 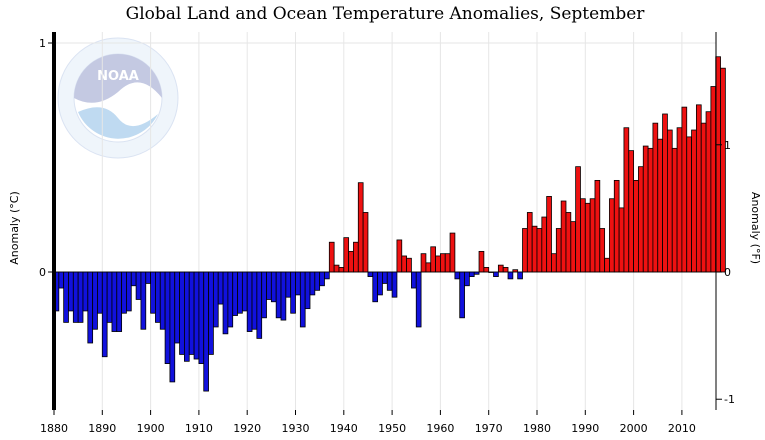 What do you see at coordinates (660, 205) in the screenshot?
I see `bar-2005` at bounding box center [660, 205].